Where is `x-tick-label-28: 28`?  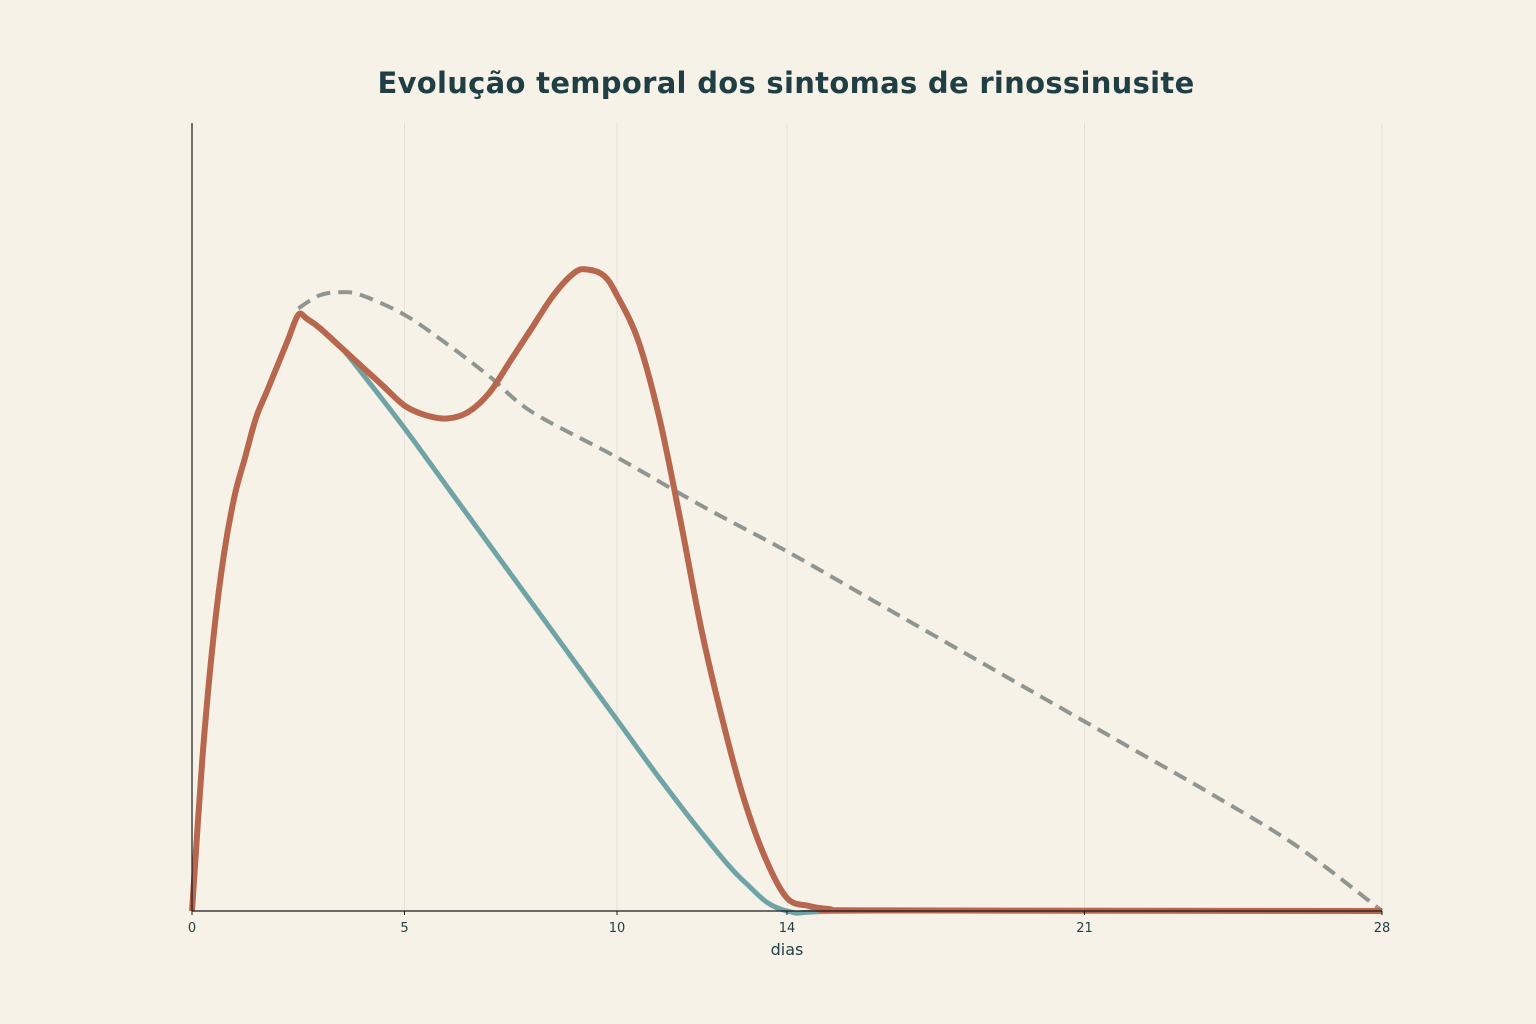 x-tick-label-28: 28 is located at coordinates (1382, 928).